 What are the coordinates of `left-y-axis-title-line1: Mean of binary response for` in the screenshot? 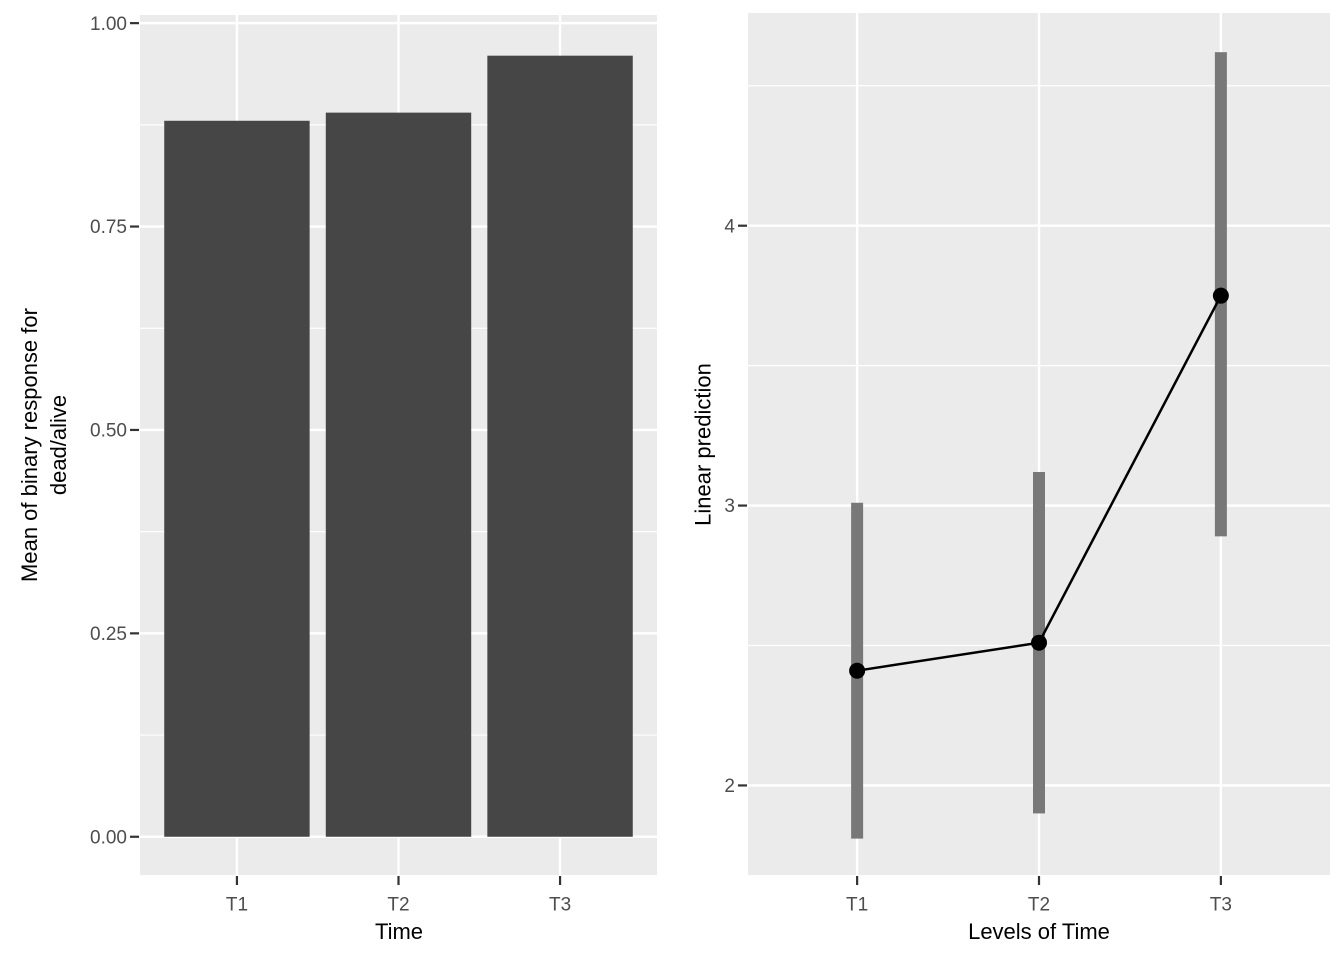 It's located at (29, 445).